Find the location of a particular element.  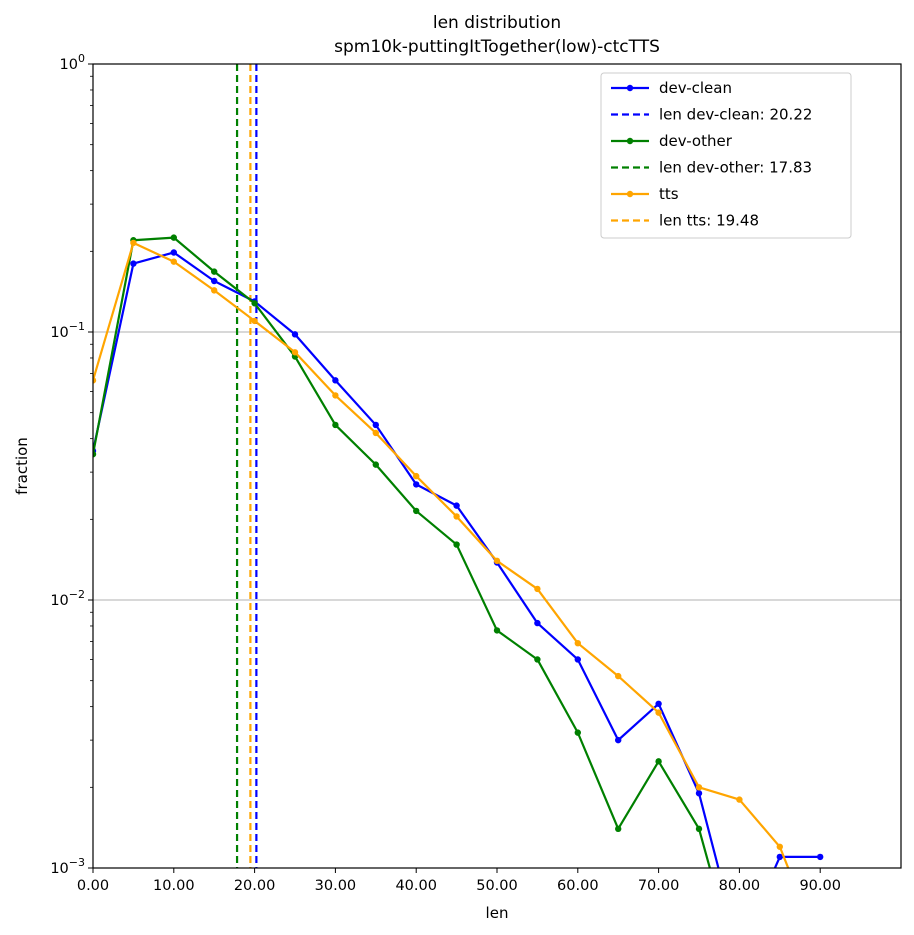

legend-box is located at coordinates (726, 155).